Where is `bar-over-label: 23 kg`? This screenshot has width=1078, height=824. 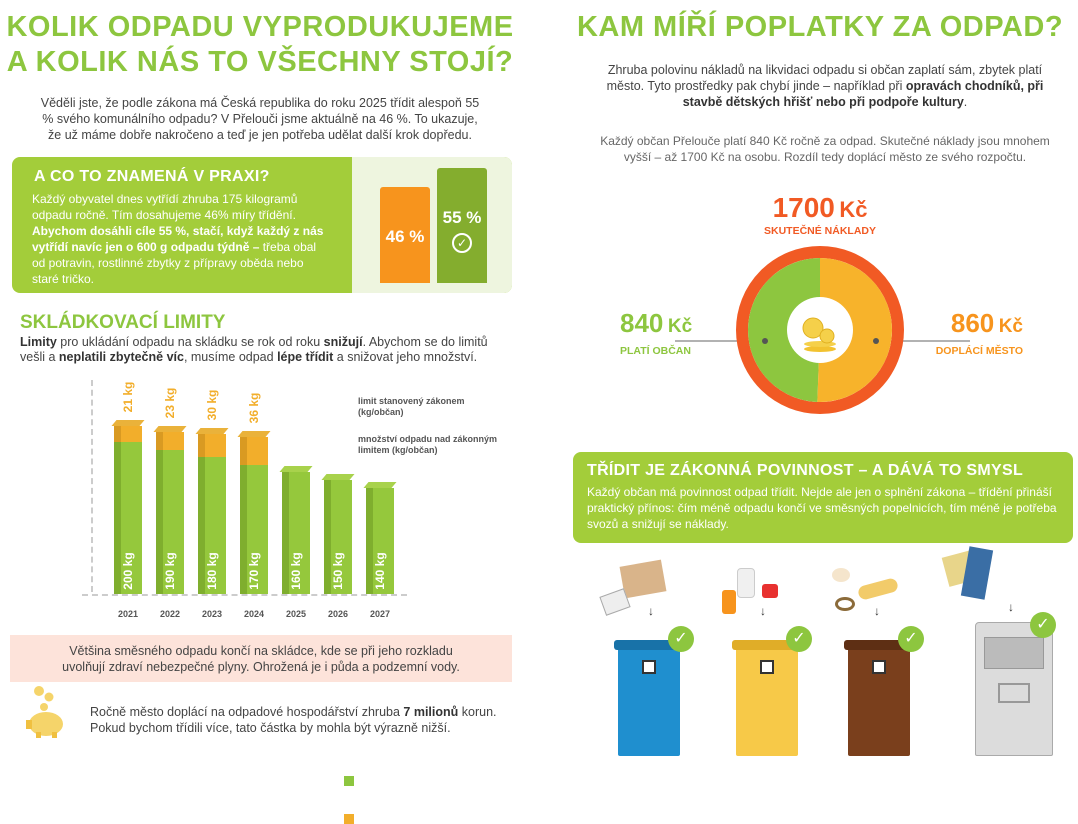 bar-over-label: 23 kg is located at coordinates (170, 403).